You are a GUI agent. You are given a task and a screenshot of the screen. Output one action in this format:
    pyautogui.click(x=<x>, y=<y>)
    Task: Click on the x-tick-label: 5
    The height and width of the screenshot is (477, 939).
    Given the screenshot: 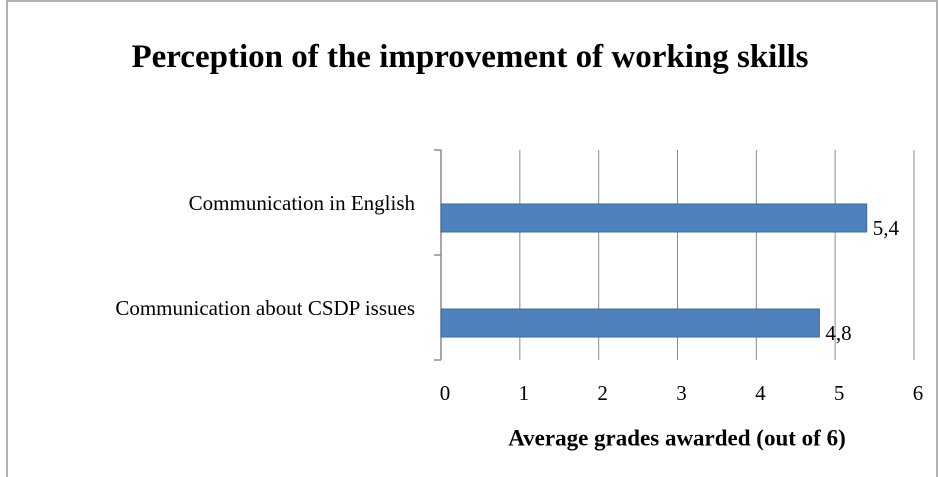 What is the action you would take?
    pyautogui.click(x=839, y=393)
    